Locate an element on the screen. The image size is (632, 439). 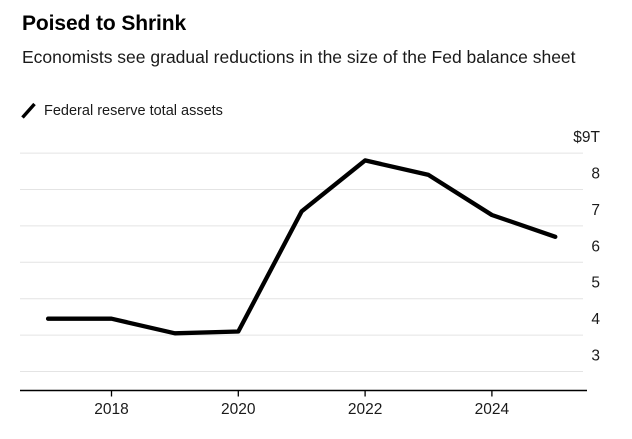
legend-label: Federal reserve total assets is located at coordinates (133, 111).